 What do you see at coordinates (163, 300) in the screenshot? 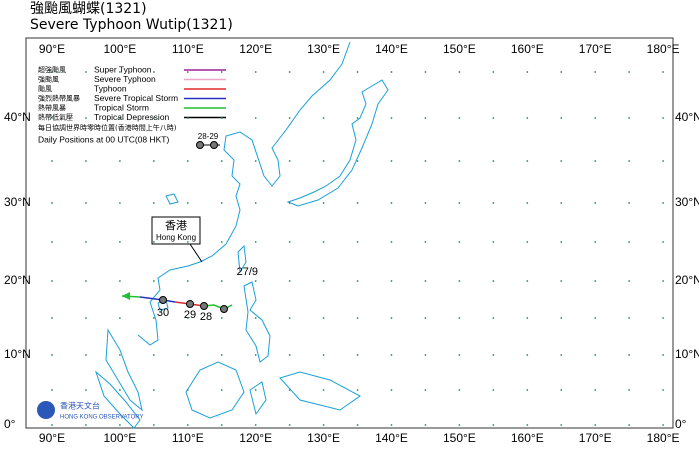
I see `track-position` at bounding box center [163, 300].